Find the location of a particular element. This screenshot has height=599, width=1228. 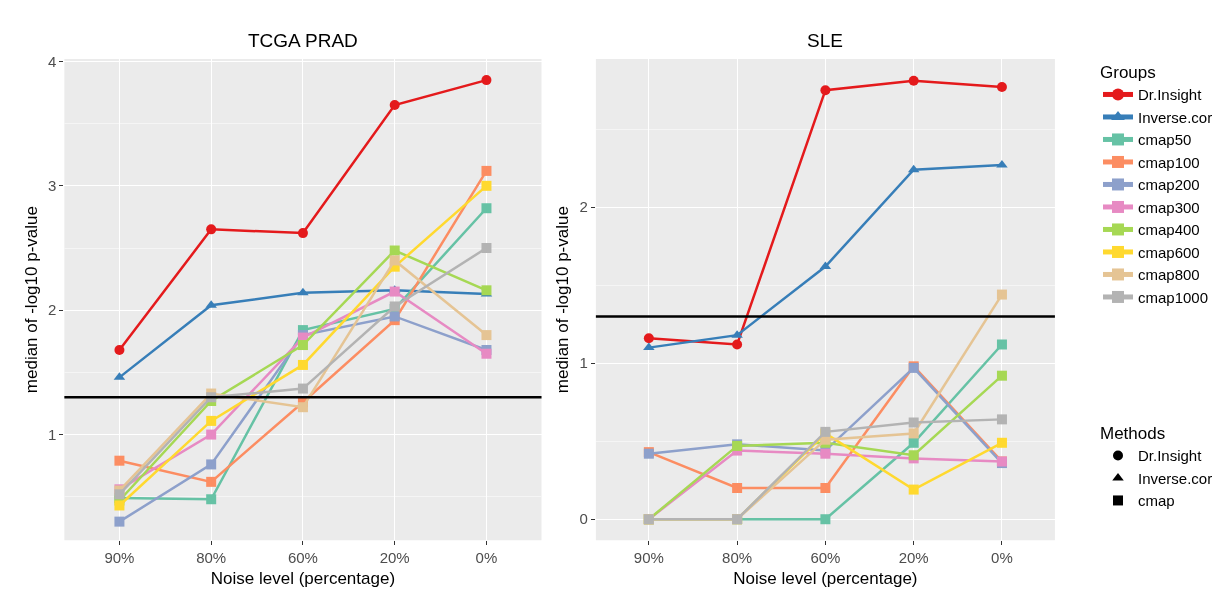

legend-label: cmap400 is located at coordinates (1169, 230).